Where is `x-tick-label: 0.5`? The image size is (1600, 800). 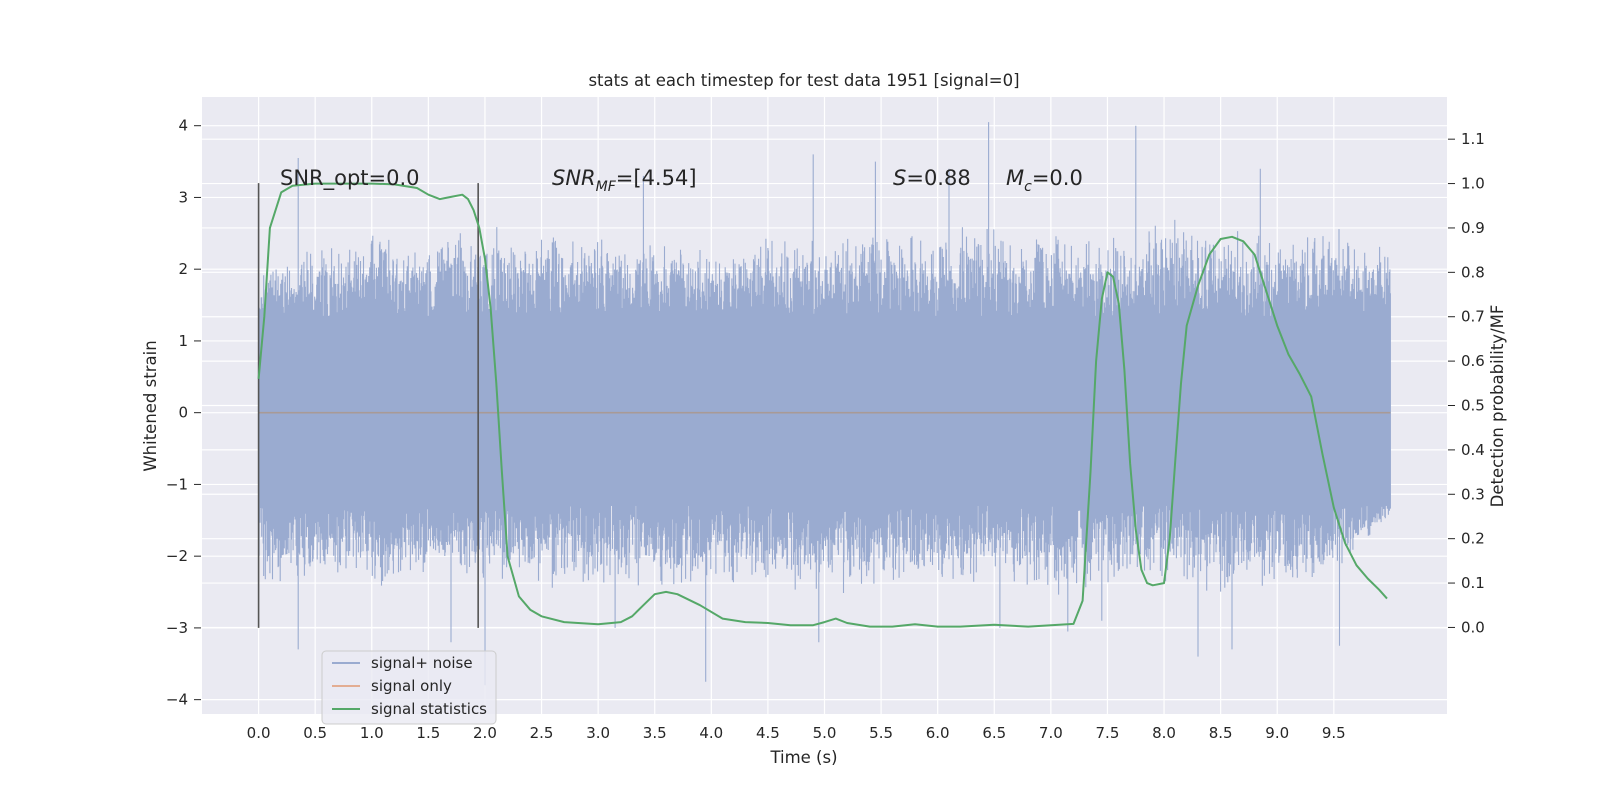
x-tick-label: 0.5 is located at coordinates (315, 733).